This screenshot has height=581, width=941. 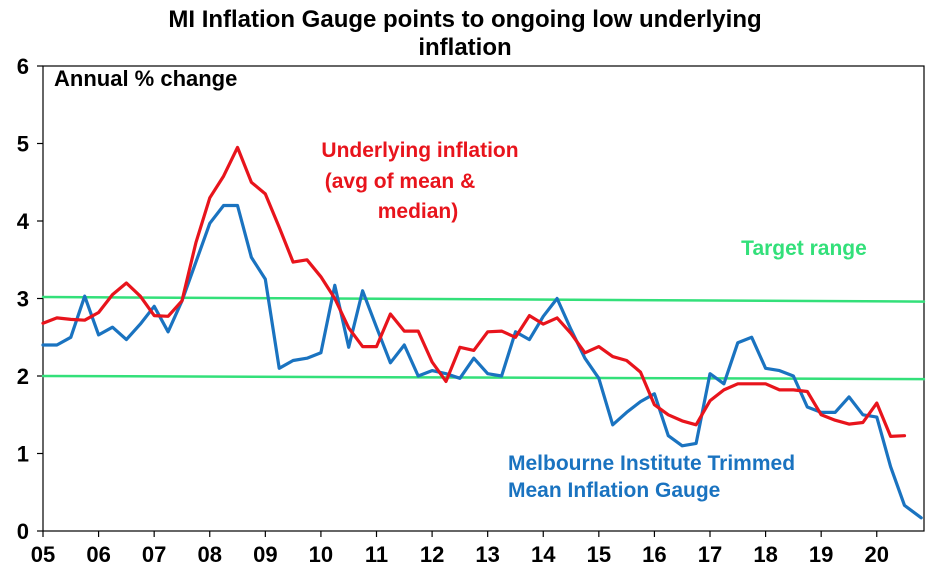 I want to click on y-tick-label: 0, so click(x=23, y=531).